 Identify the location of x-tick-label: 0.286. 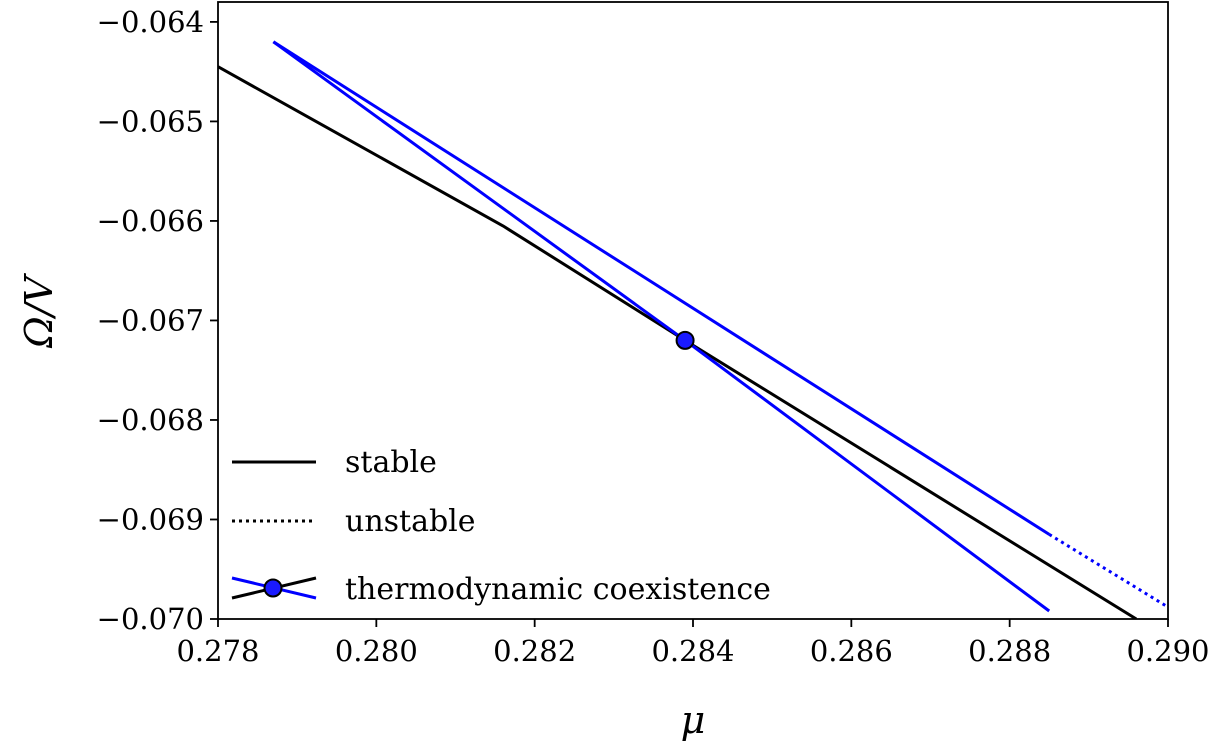
(851, 651).